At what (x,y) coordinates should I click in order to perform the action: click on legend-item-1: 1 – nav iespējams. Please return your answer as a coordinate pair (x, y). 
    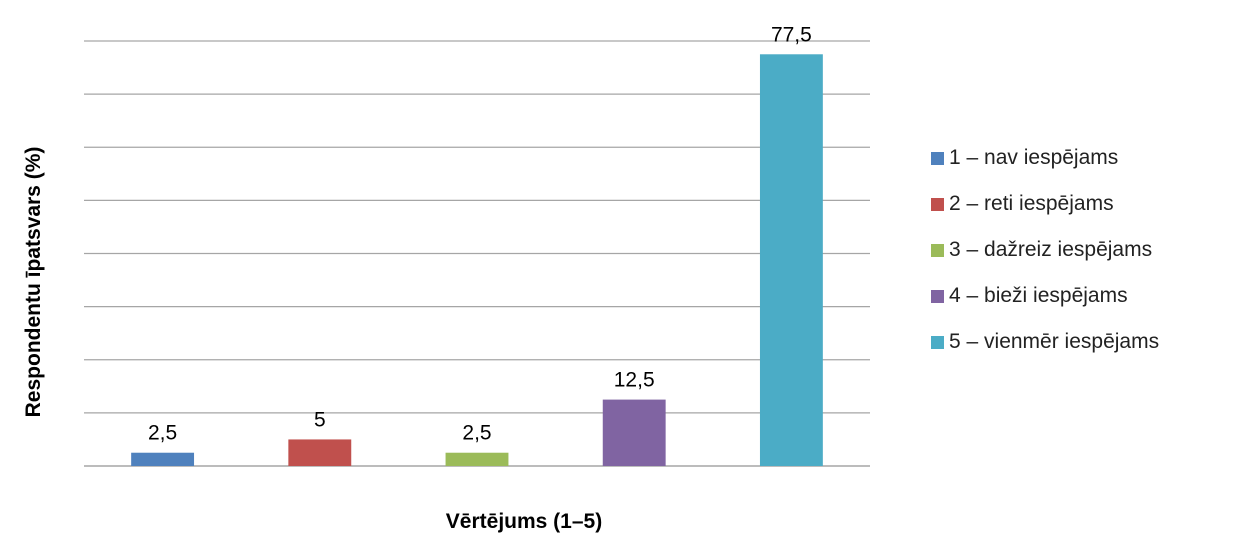
    Looking at the image, I should click on (1045, 158).